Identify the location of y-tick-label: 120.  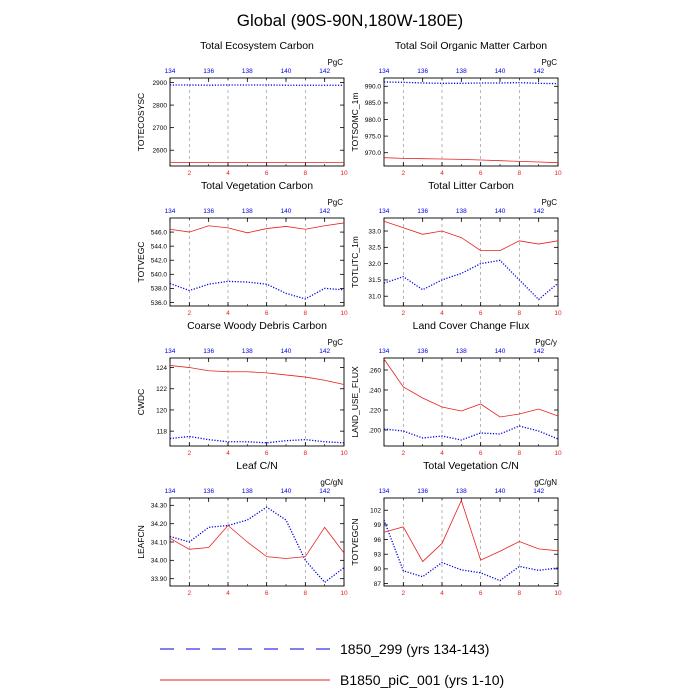
(161, 410).